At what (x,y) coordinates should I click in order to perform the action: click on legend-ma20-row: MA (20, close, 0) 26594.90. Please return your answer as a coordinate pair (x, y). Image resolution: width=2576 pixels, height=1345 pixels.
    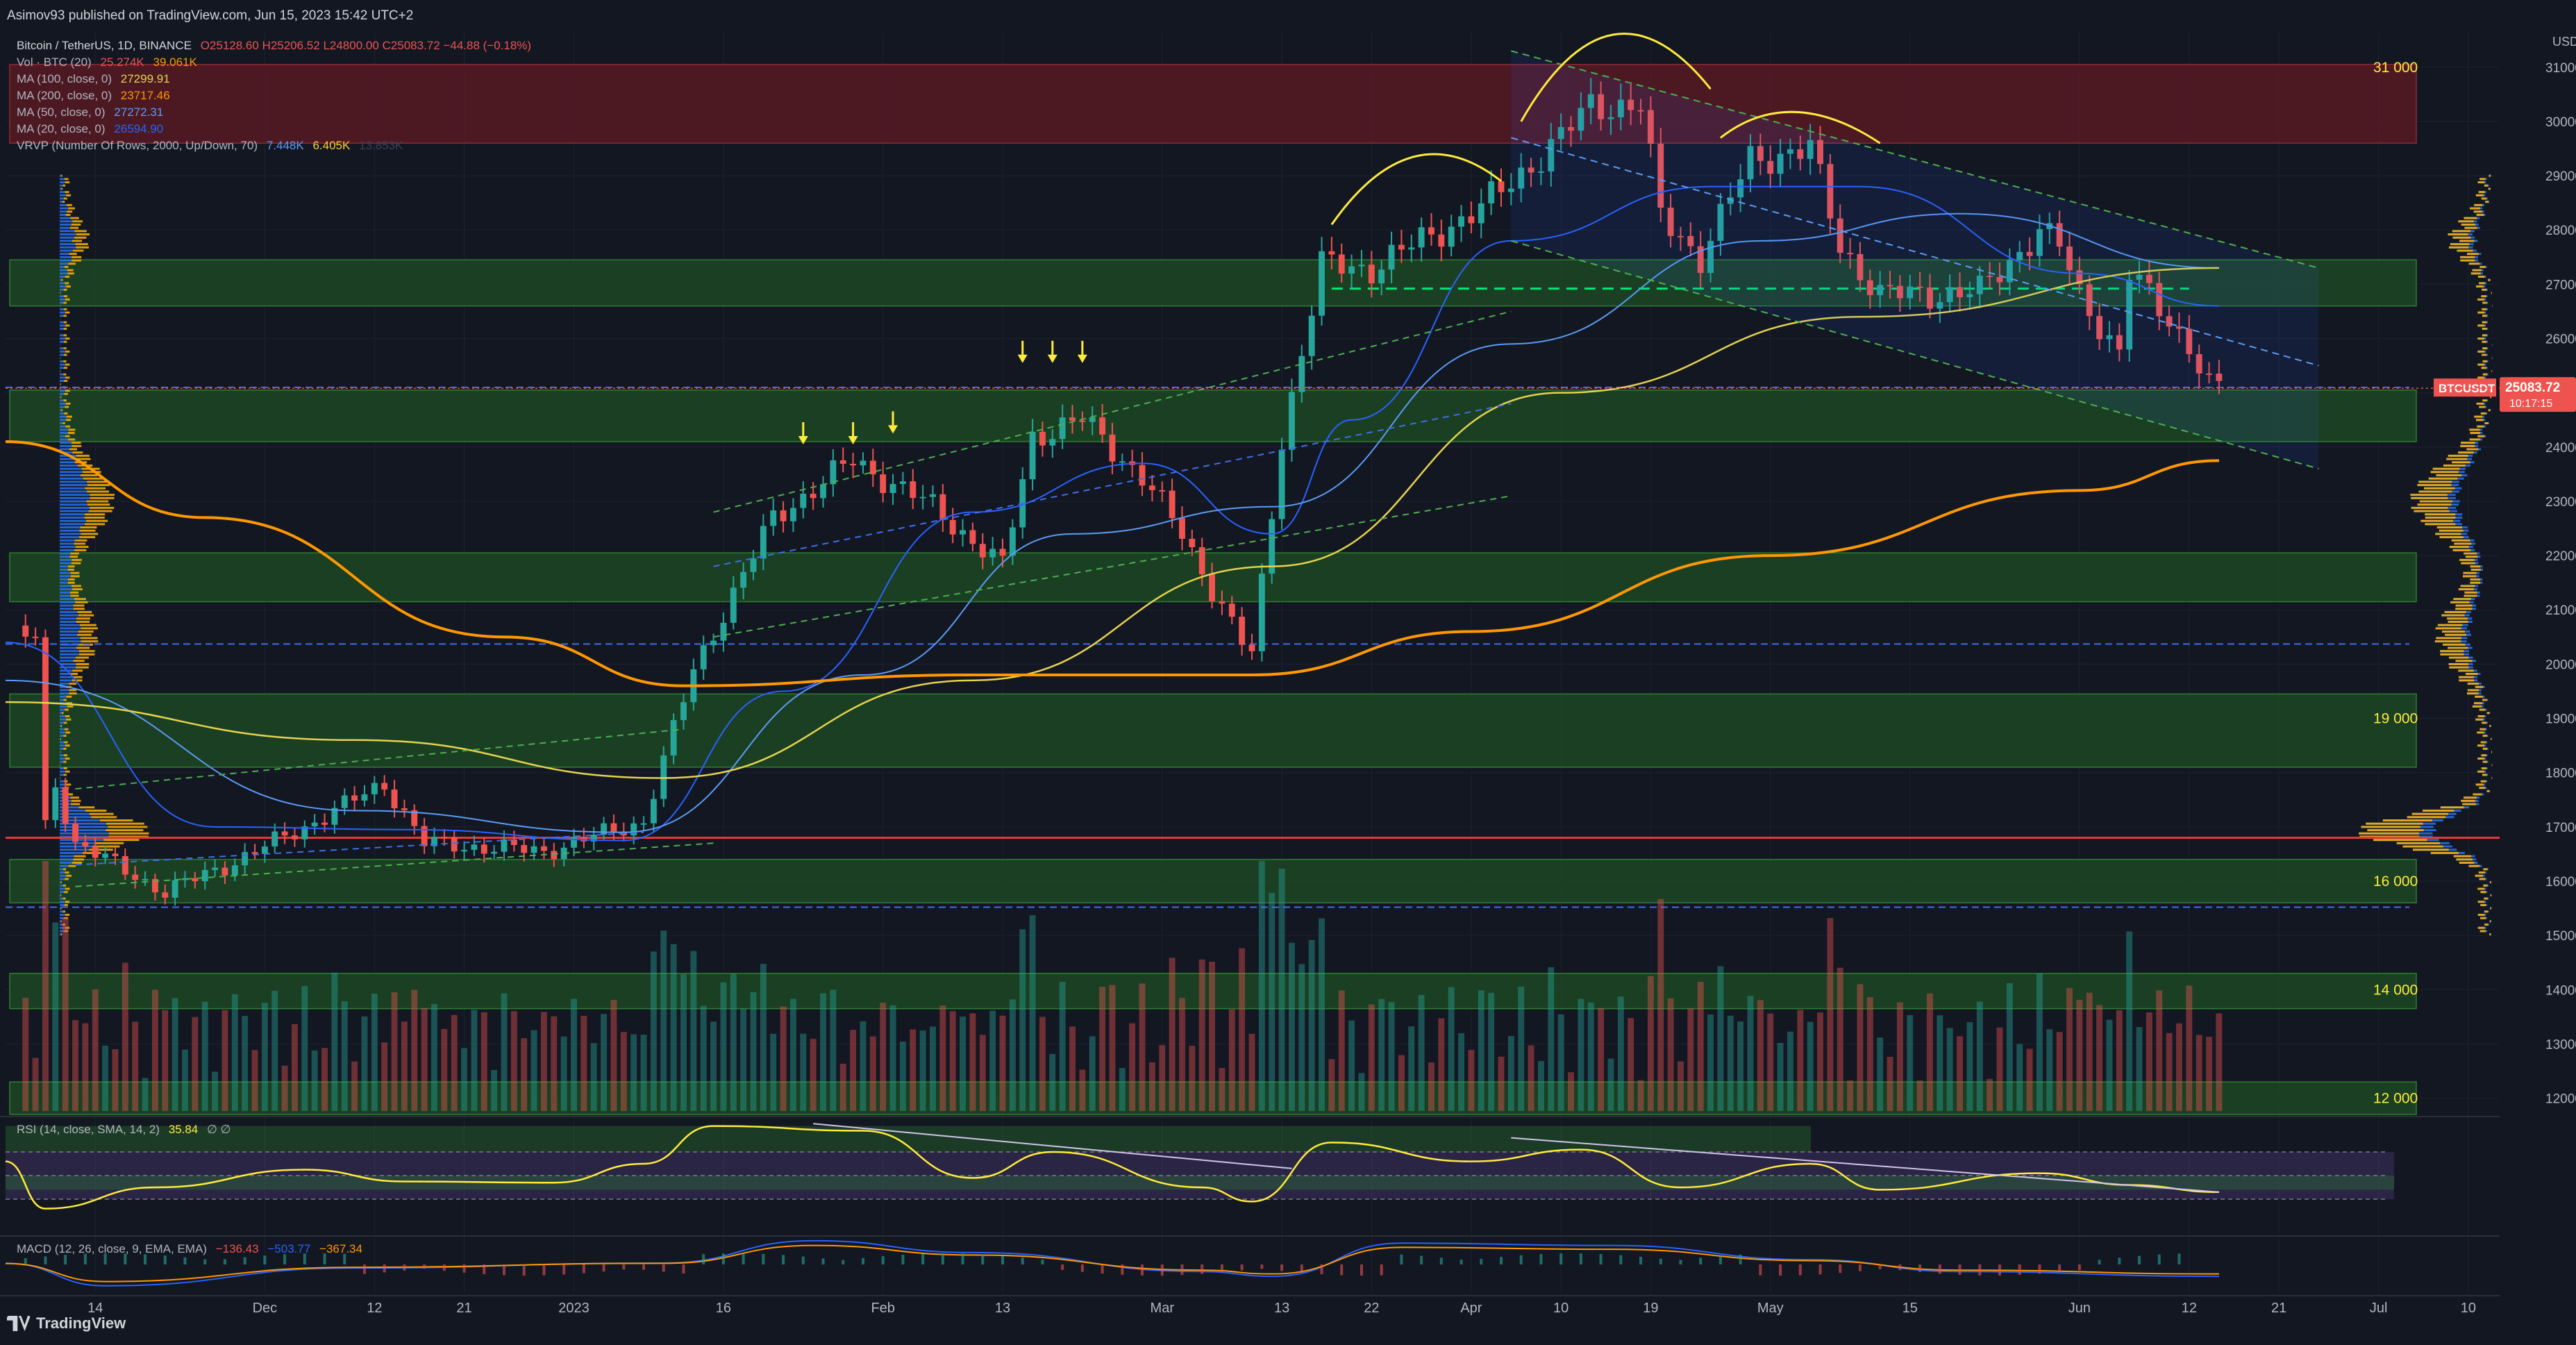
    Looking at the image, I should click on (274, 129).